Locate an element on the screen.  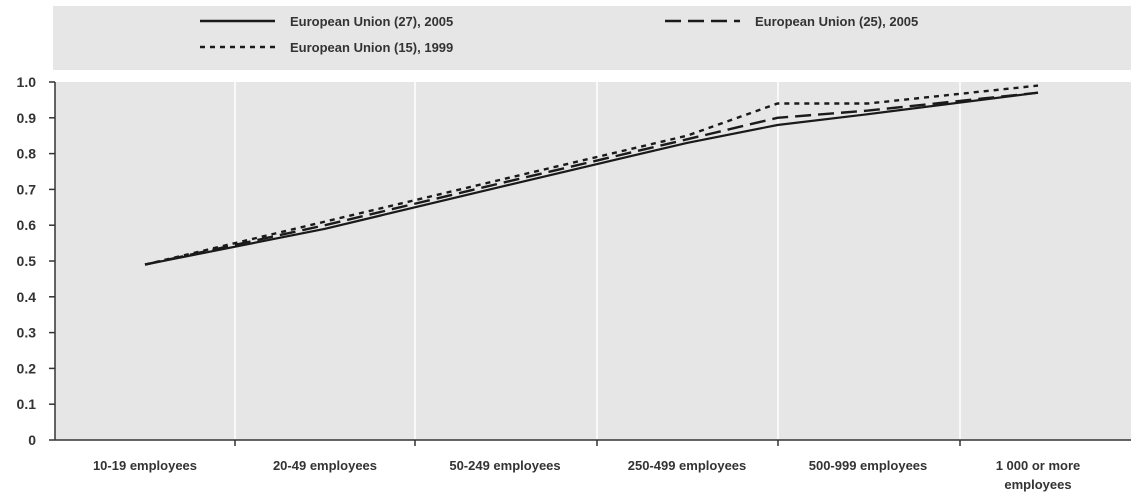
x-label-5-line-2: employees is located at coordinates (1037, 484).